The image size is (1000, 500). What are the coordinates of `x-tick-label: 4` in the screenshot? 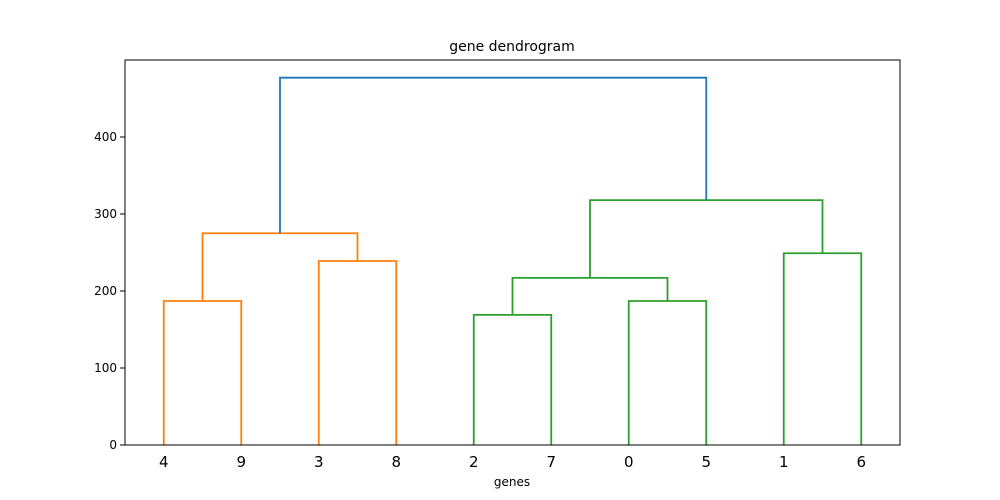 It's located at (164, 462).